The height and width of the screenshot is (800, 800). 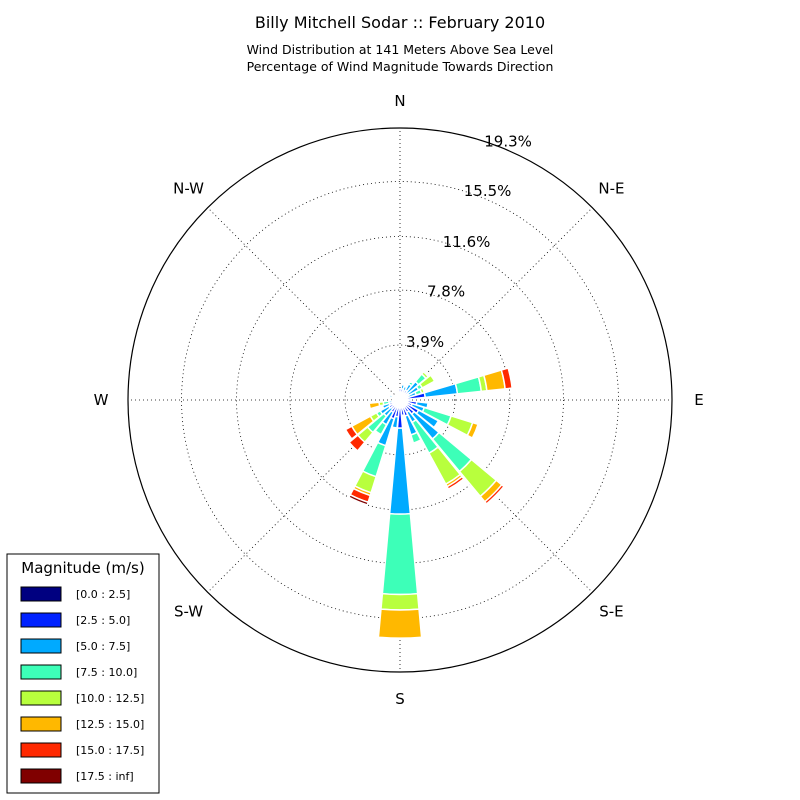 I want to click on radial-tick-labels: 3.9% 7.8% 11.6% 15.5% 19.3%, so click(x=469, y=242).